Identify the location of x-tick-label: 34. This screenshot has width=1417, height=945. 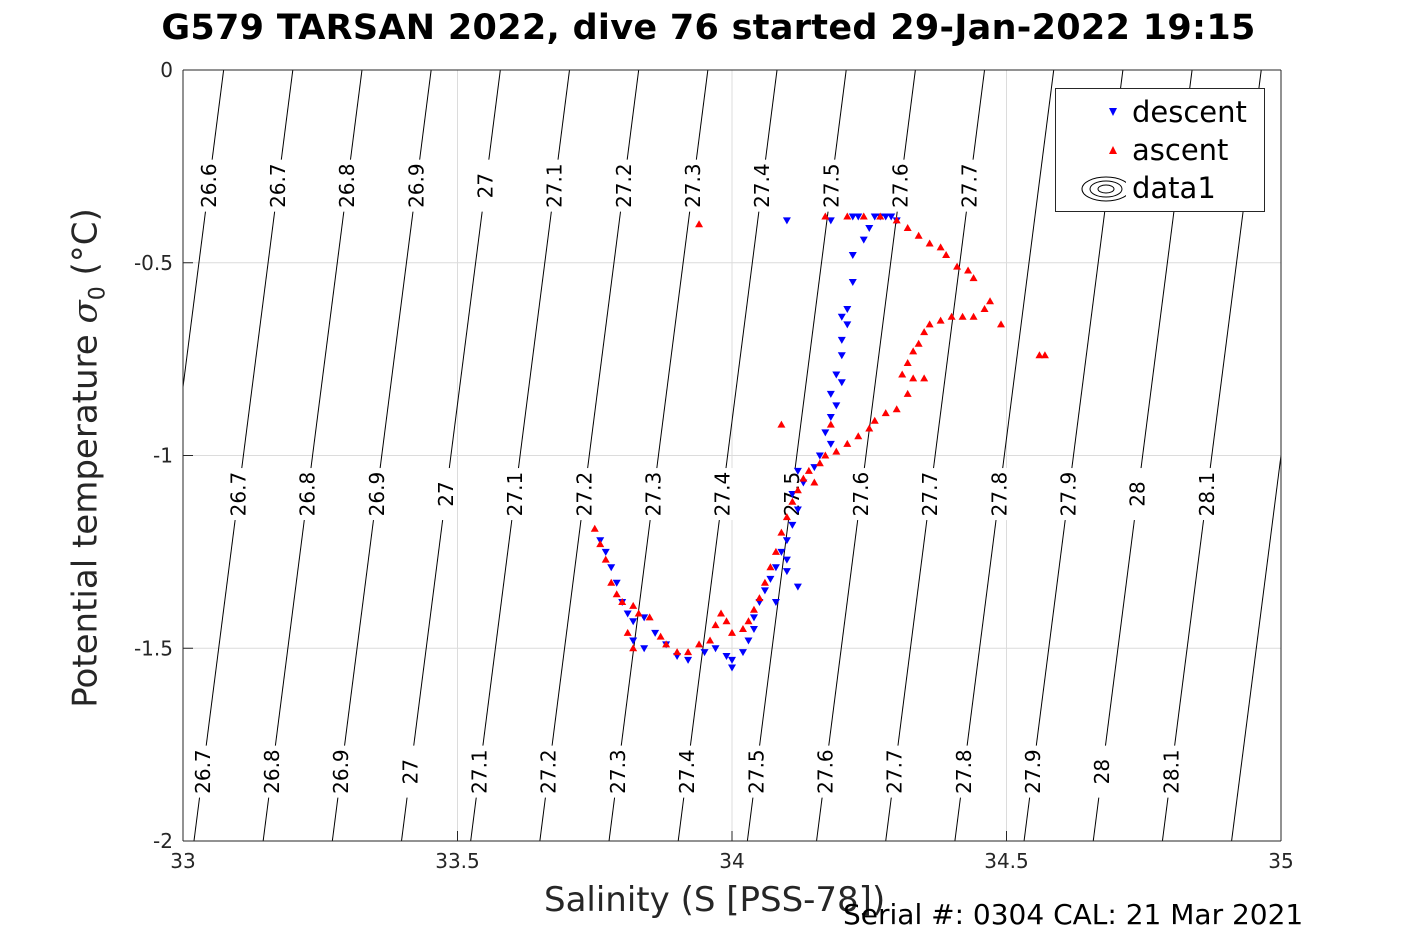
(731, 861).